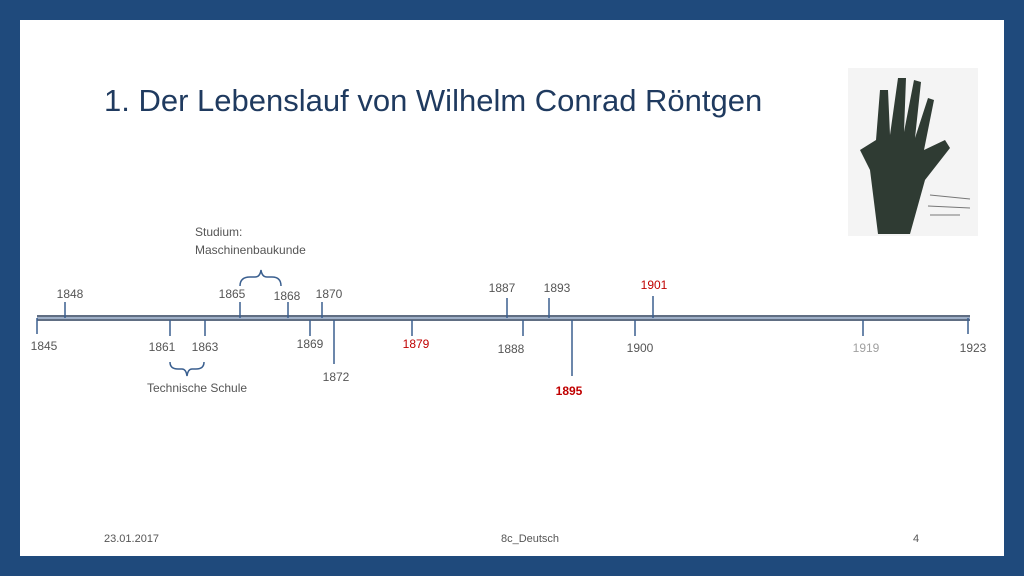 The height and width of the screenshot is (576, 1024). I want to click on event-year: 1919, so click(866, 348).